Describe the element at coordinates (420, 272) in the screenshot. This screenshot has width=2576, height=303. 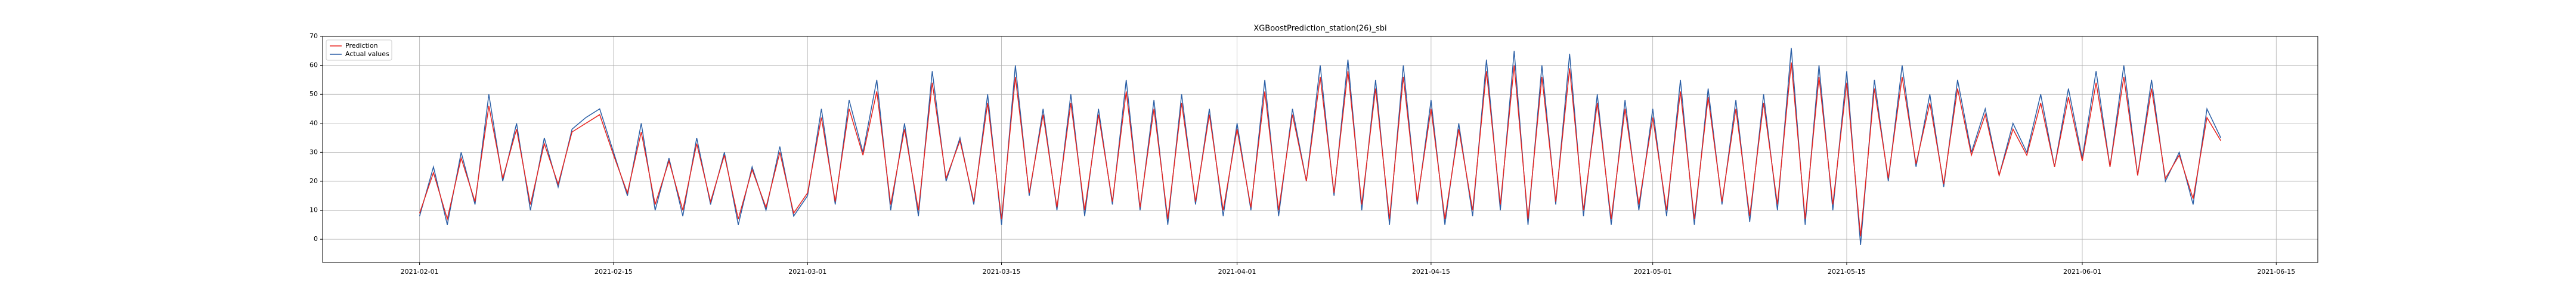
I see `x-tick-label: 2021-02-01` at that location.